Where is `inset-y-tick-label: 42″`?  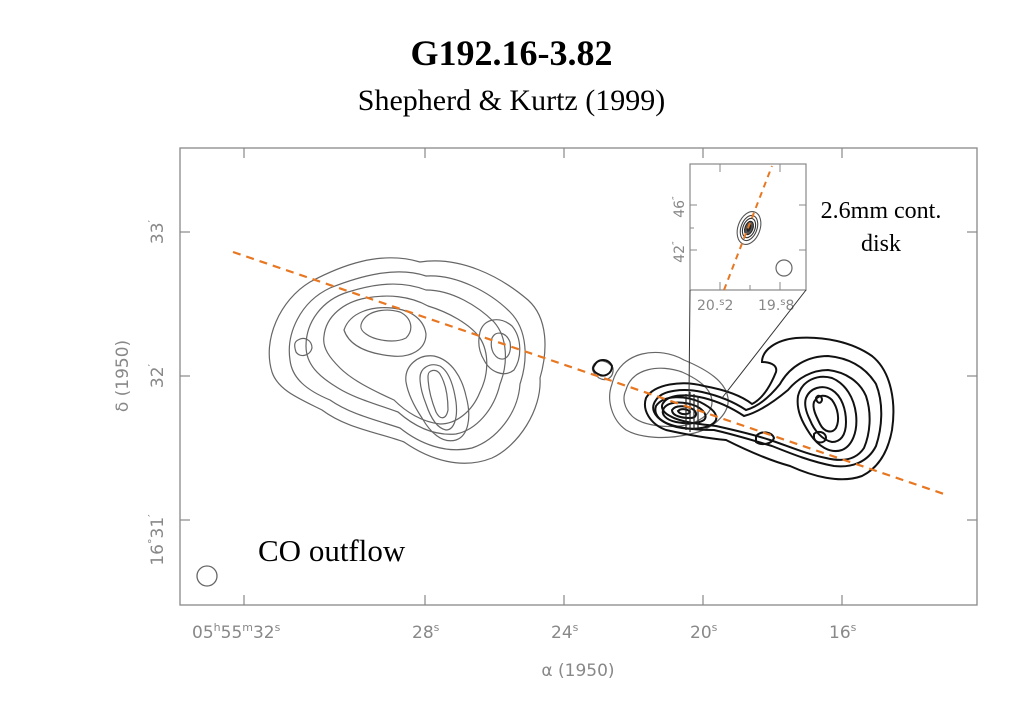 inset-y-tick-label: 42″ is located at coordinates (679, 252).